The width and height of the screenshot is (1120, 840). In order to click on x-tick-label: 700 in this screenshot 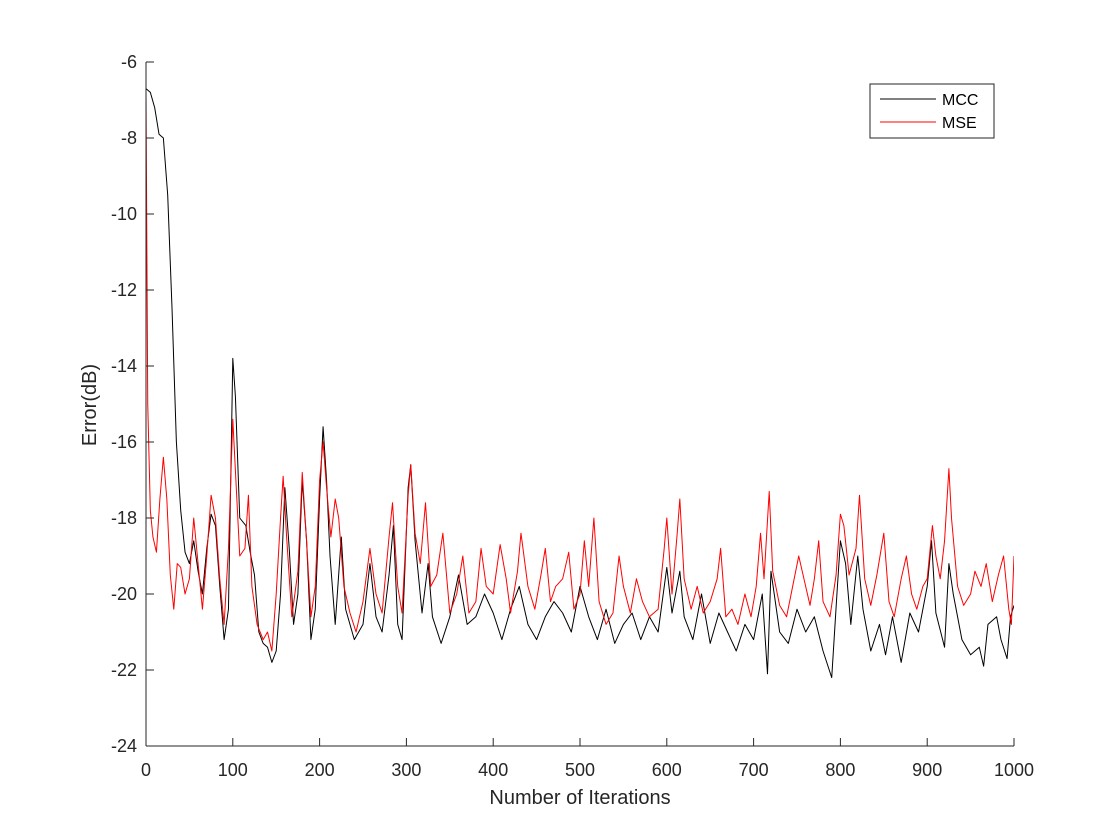, I will do `click(754, 770)`.